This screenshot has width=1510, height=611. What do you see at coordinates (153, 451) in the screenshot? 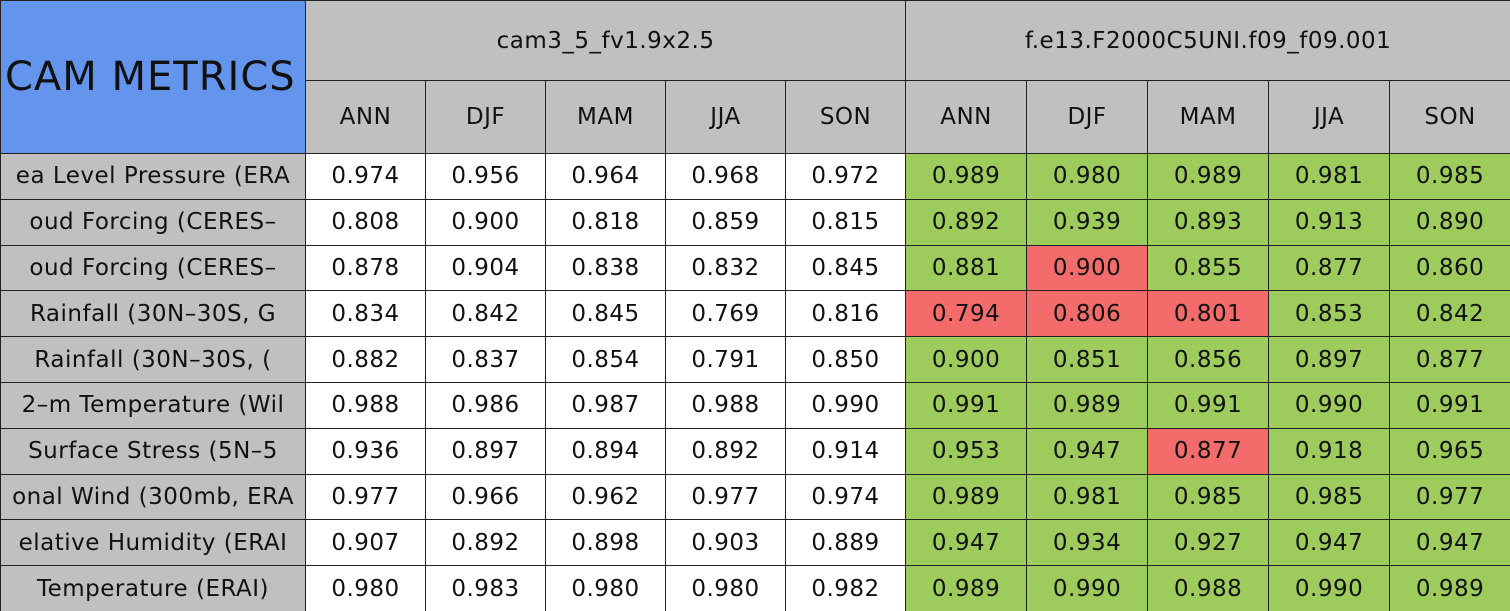
I see `row-label: Surface Stress (5N–5` at bounding box center [153, 451].